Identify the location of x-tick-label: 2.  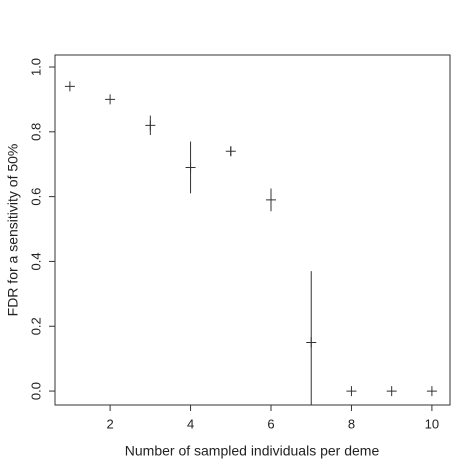
(109, 423).